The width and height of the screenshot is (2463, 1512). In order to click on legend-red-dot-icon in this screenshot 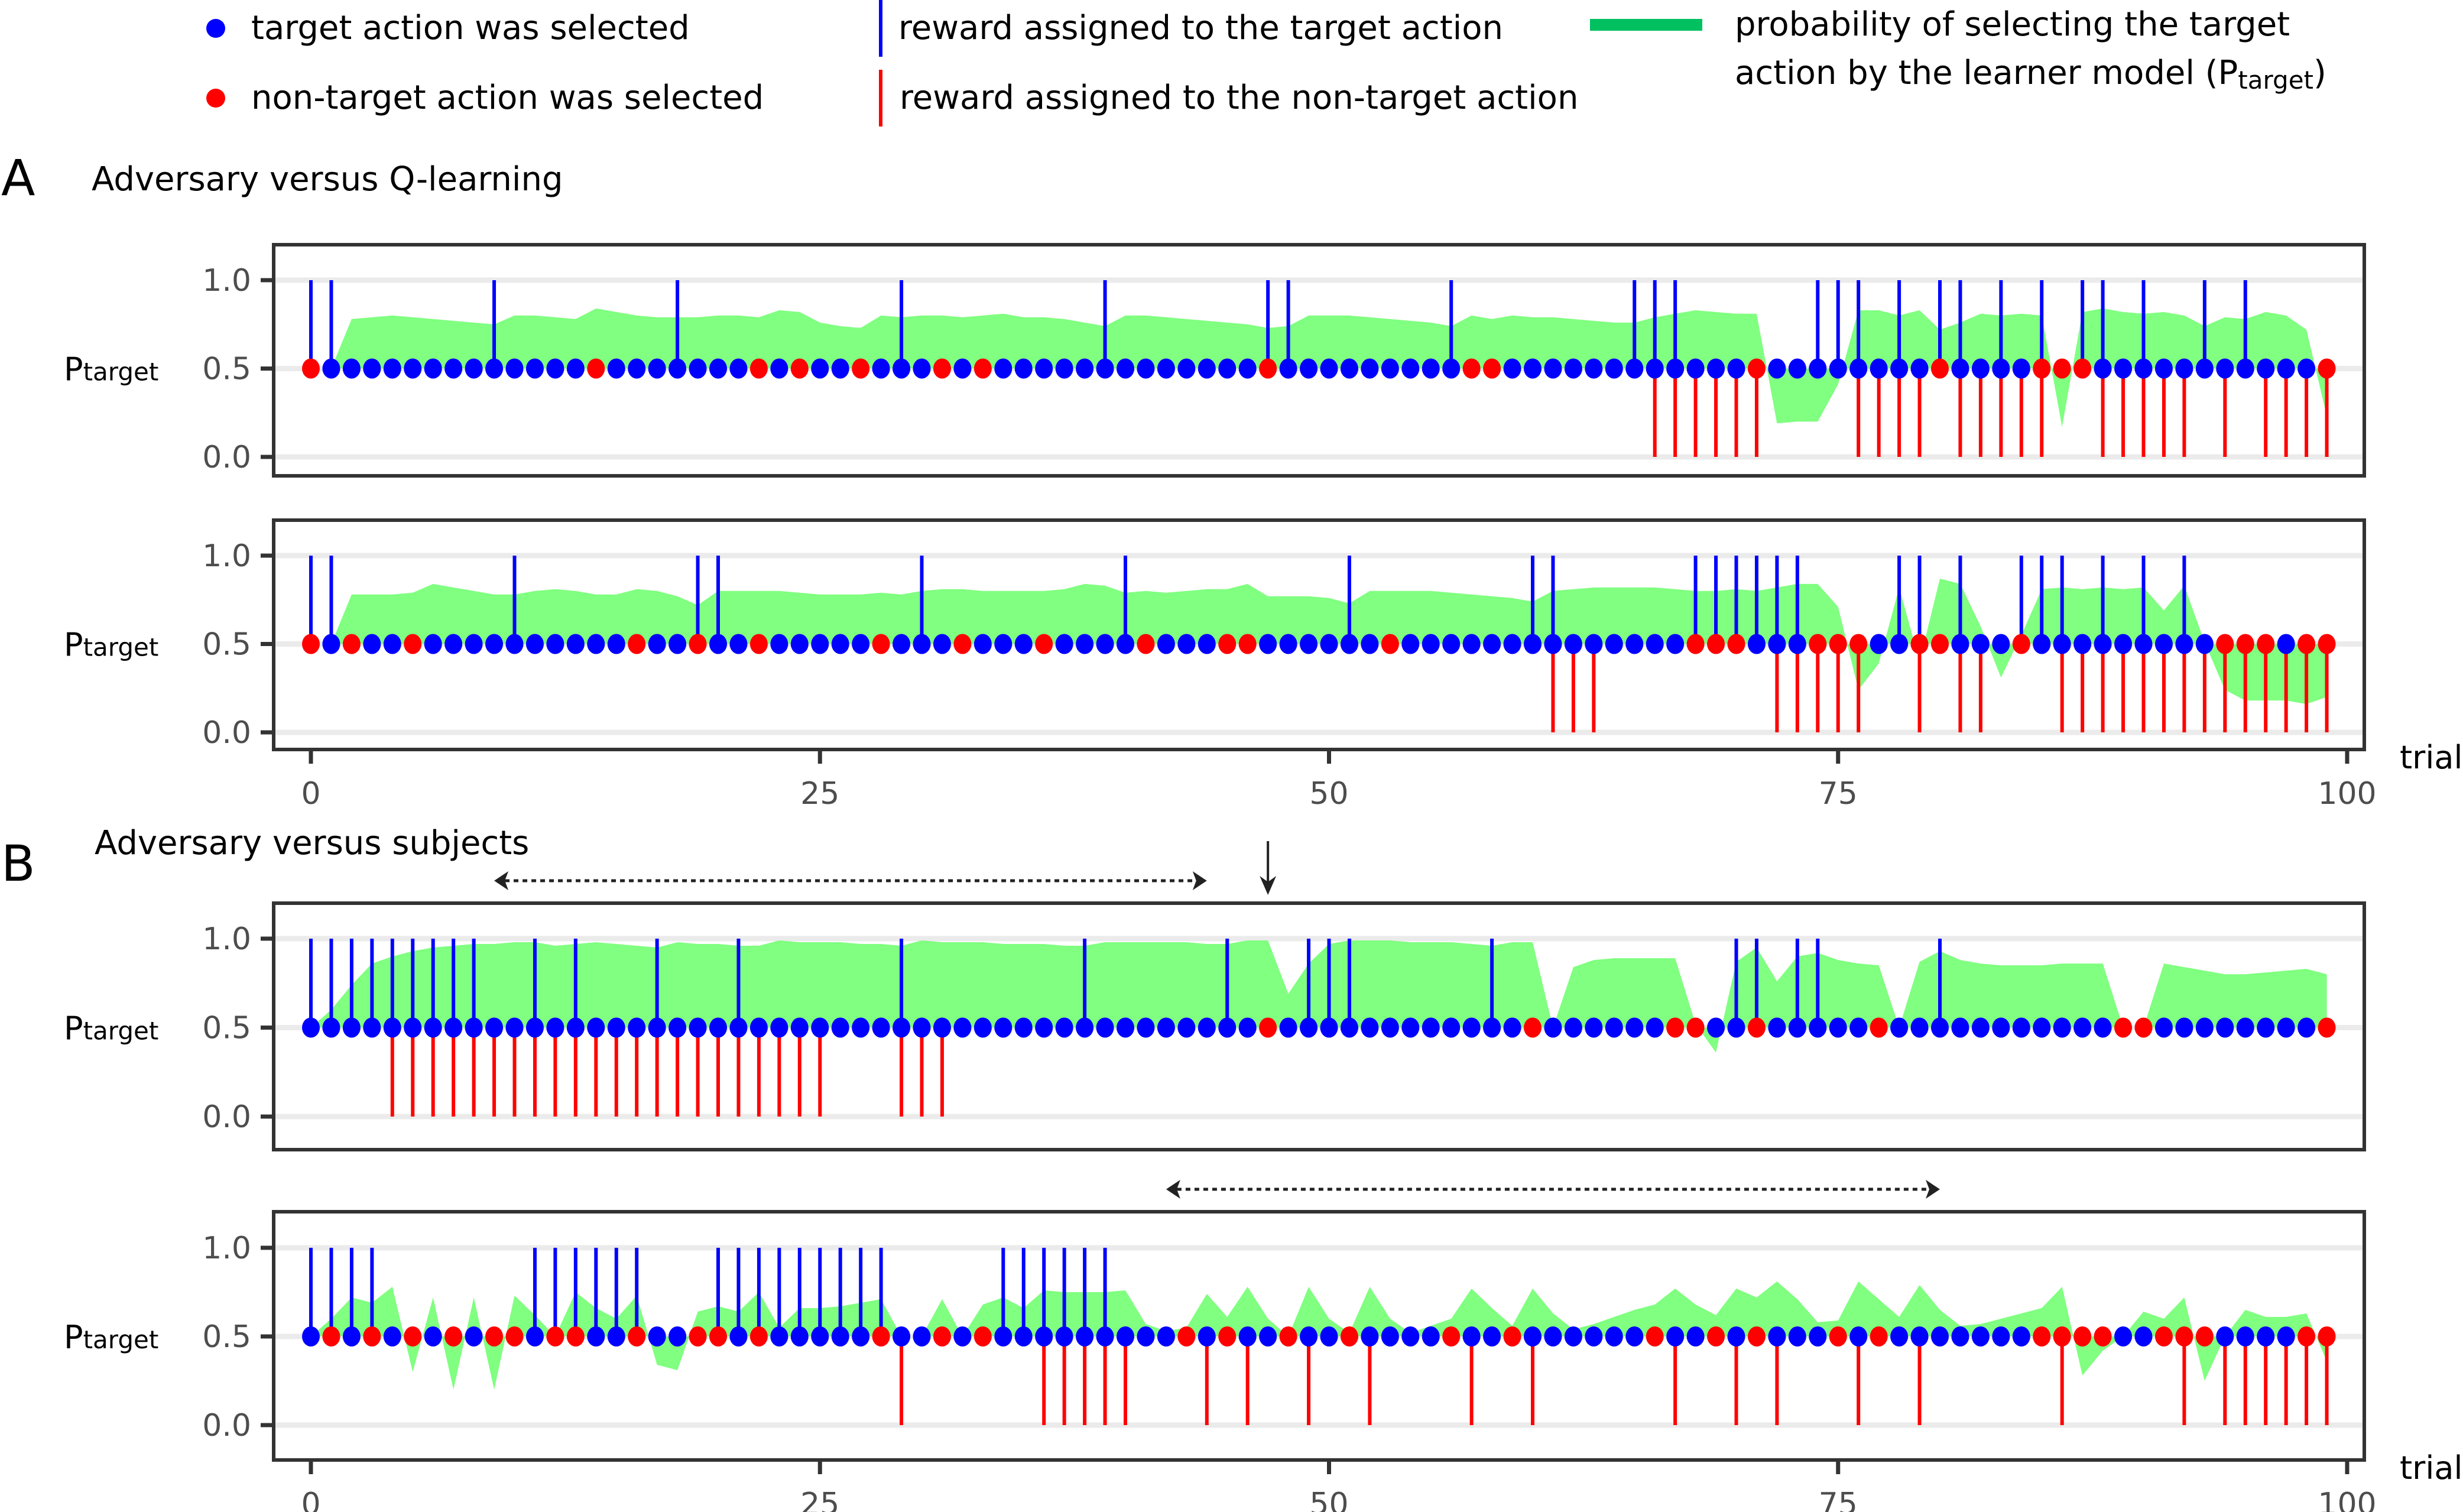, I will do `click(215, 98)`.